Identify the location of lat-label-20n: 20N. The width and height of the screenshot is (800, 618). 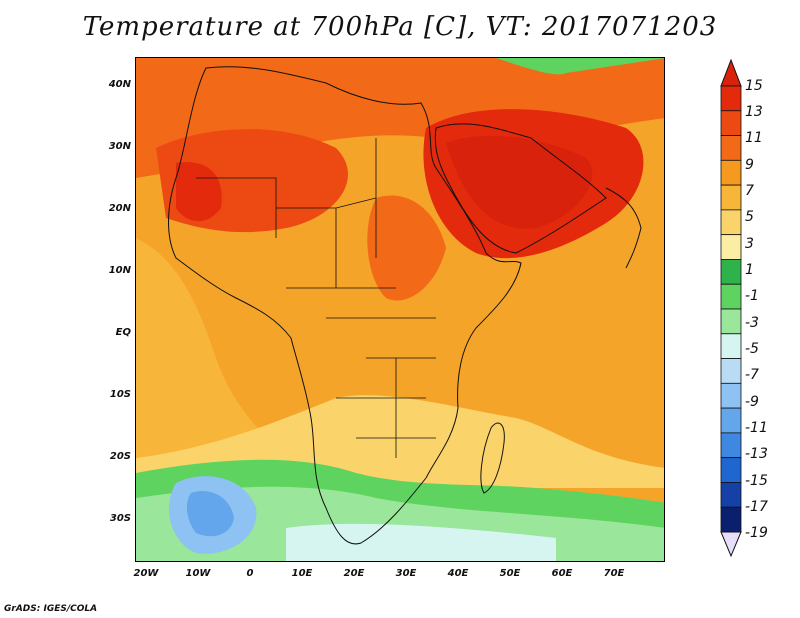
(119, 208).